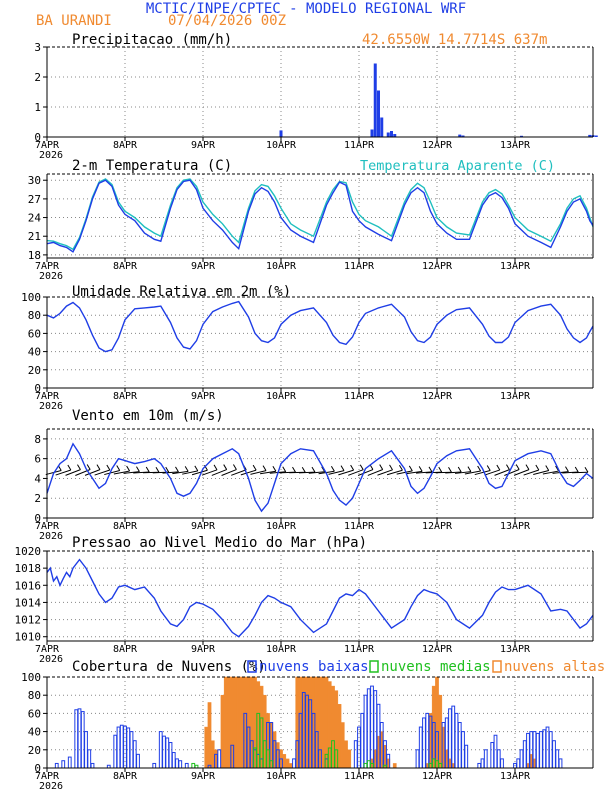 The height and width of the screenshot is (792, 612). Describe the element at coordinates (152, 40) in the screenshot. I see `panel-title: Precipitacao (mm/h)` at that location.